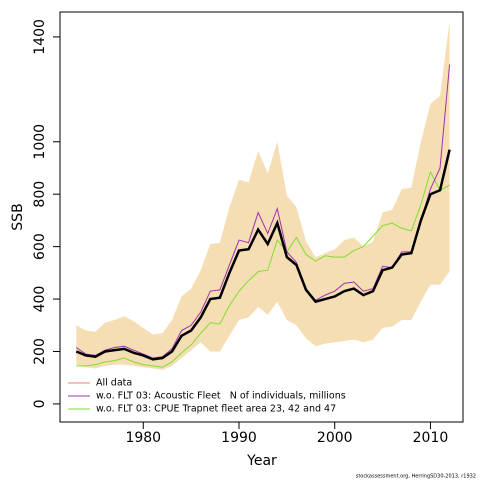 This screenshot has width=480, height=484. What do you see at coordinates (114, 383) in the screenshot?
I see `legend-label: All data` at bounding box center [114, 383].